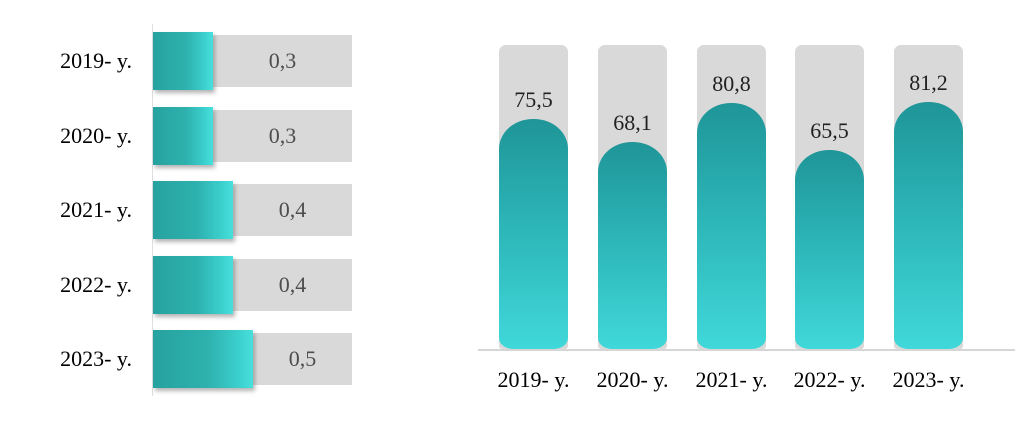  What do you see at coordinates (731, 83) in the screenshot?
I see `value-label: 80,8` at bounding box center [731, 83].